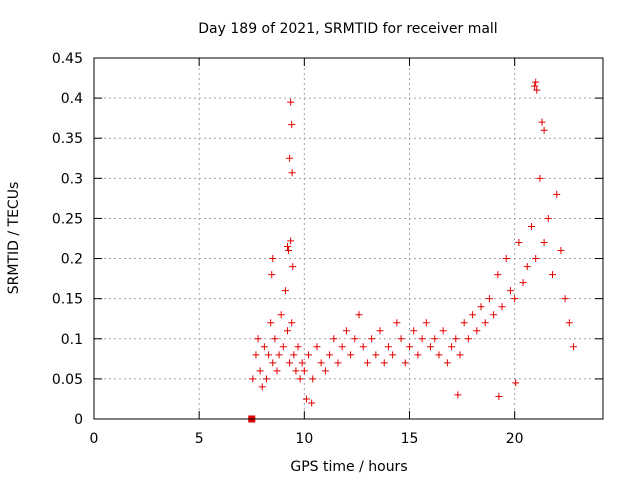 The height and width of the screenshot is (480, 640). Describe the element at coordinates (67, 300) in the screenshot. I see `y-tick-label: 0.15` at that location.